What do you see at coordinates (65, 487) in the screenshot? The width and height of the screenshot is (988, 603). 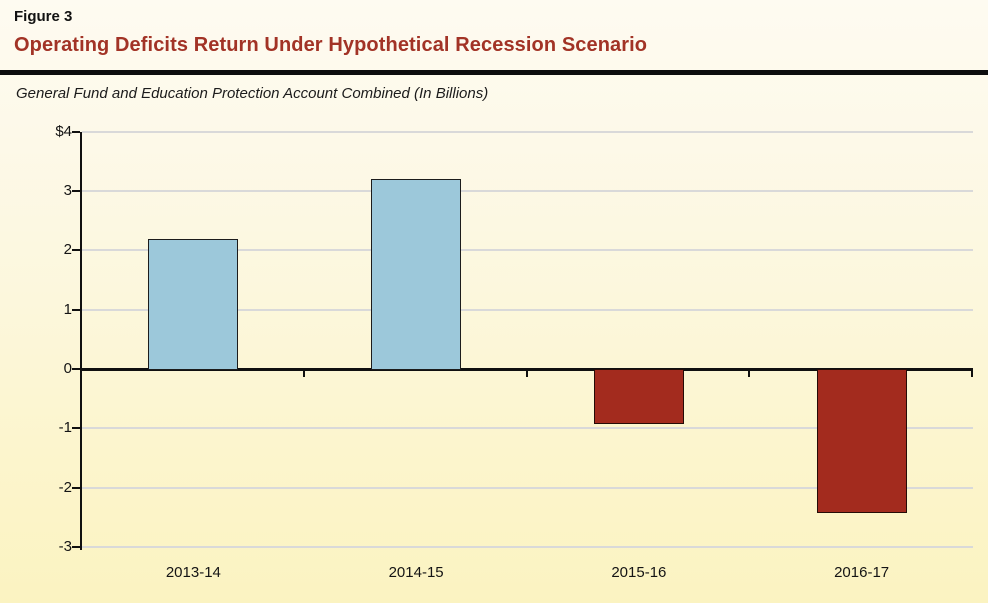 I see `y-tick-label: -2` at bounding box center [65, 487].